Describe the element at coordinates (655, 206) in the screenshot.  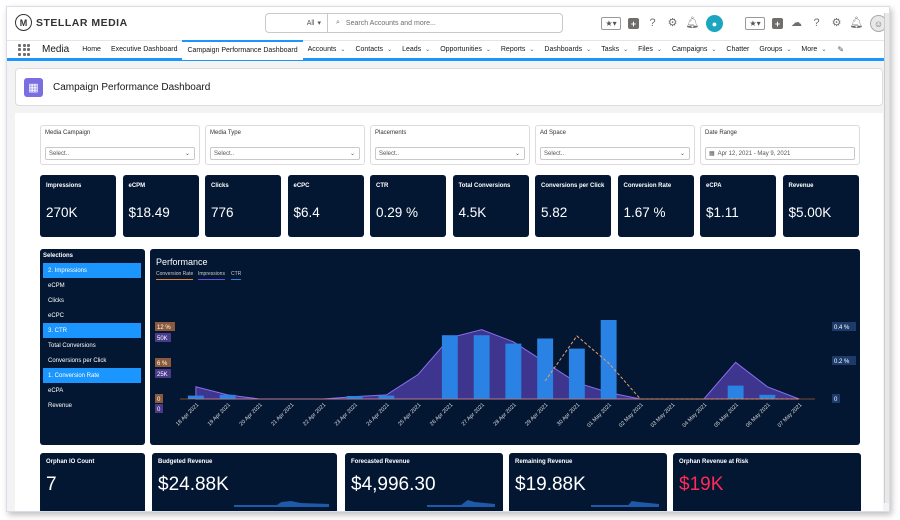
I see `kpi-card: Conversion Rate 1.67 %` at that location.